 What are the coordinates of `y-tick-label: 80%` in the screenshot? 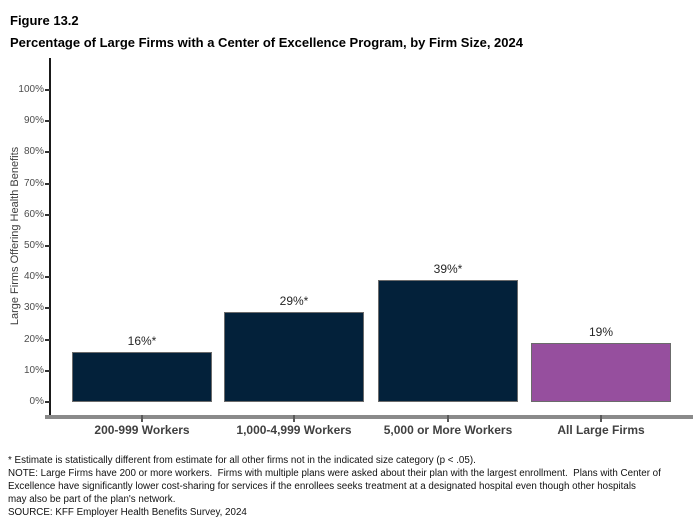 It's located at (33, 151).